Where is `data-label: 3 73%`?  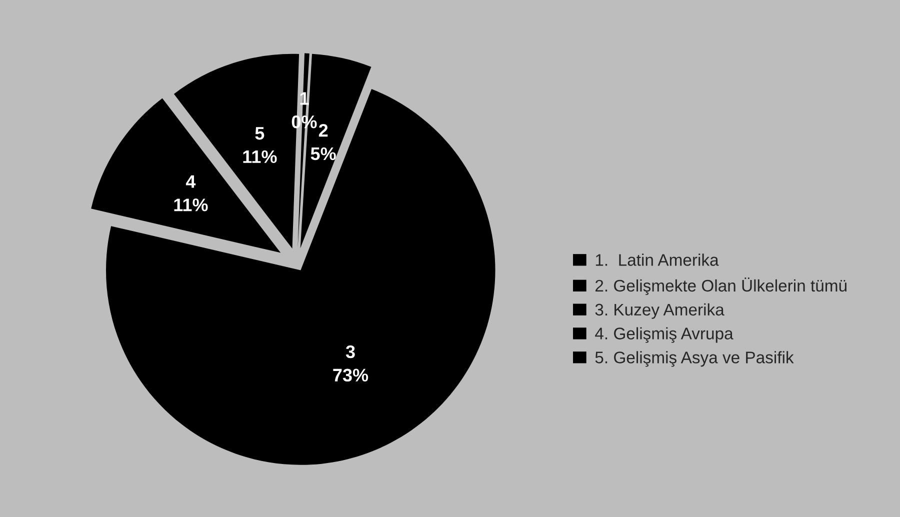
data-label: 3 73% is located at coordinates (350, 363).